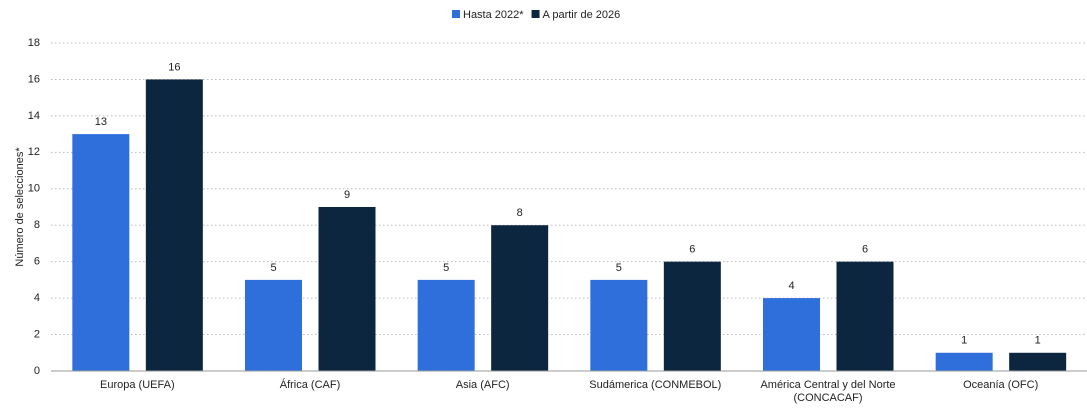 The width and height of the screenshot is (1087, 413). What do you see at coordinates (582, 15) in the screenshot?
I see `legend-label: A partir de 2026` at bounding box center [582, 15].